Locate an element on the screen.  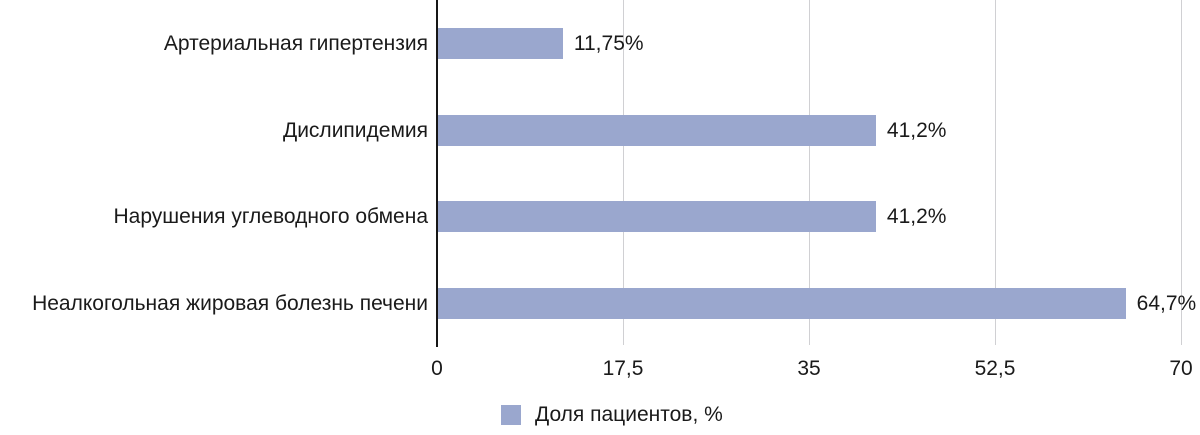
x-tick-label: 70 is located at coordinates (1181, 368).